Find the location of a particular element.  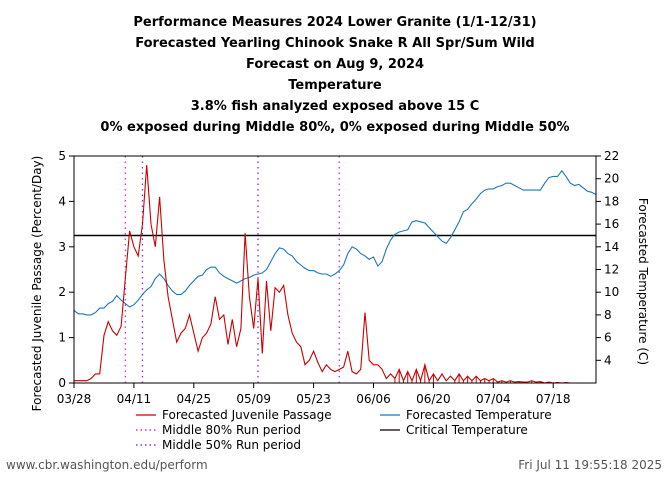

y-right-tick-label: 8 is located at coordinates (608, 315).